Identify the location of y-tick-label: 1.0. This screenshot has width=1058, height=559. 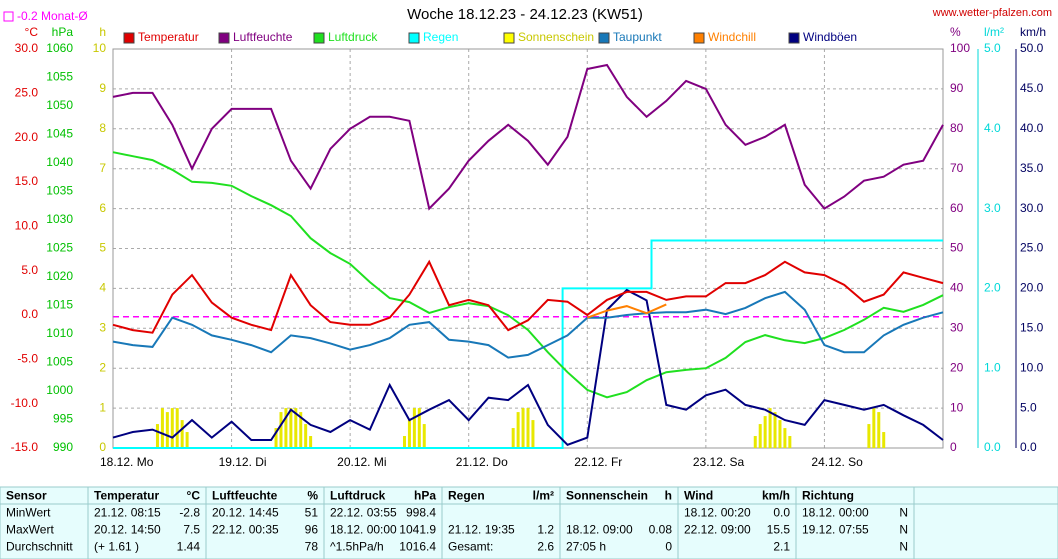
(992, 367).